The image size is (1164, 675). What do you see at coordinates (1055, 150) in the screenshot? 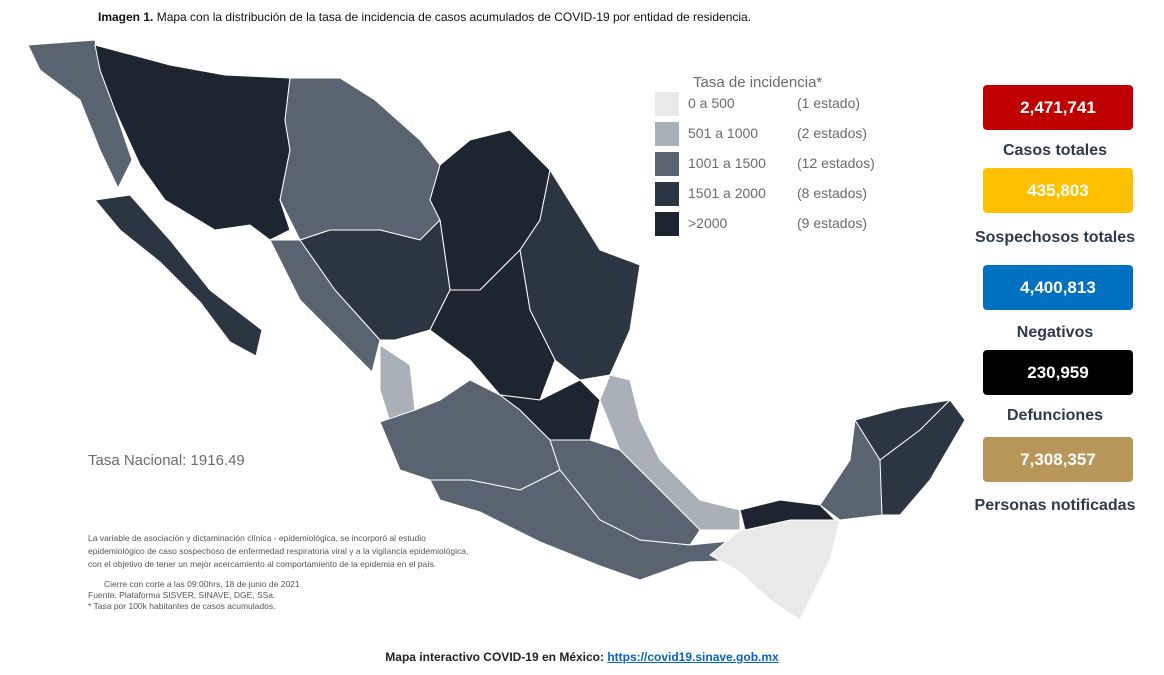
I see `stat-label: Casos totales` at bounding box center [1055, 150].